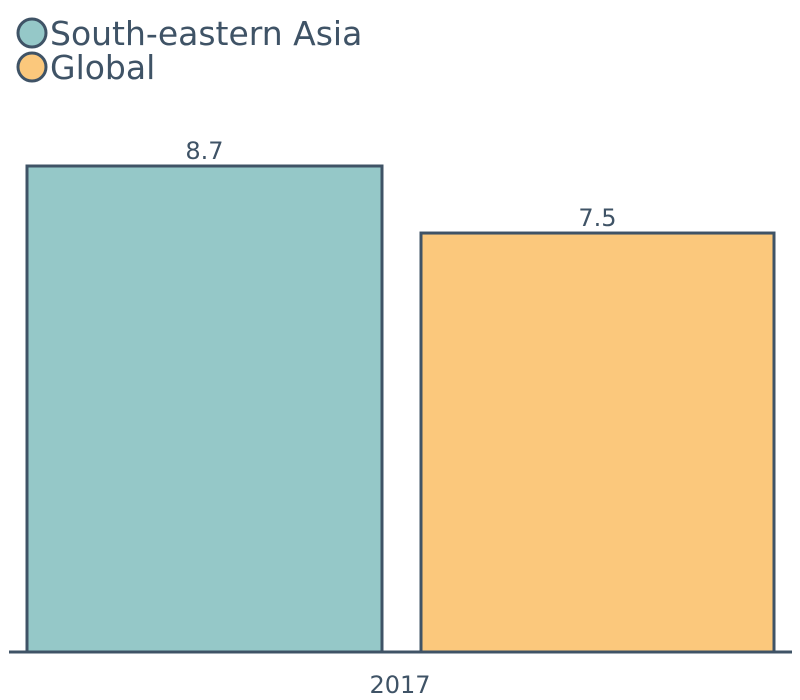 Image resolution: width=800 pixels, height=700 pixels. Describe the element at coordinates (102, 67) in the screenshot. I see `legend-label-global: Global` at that location.